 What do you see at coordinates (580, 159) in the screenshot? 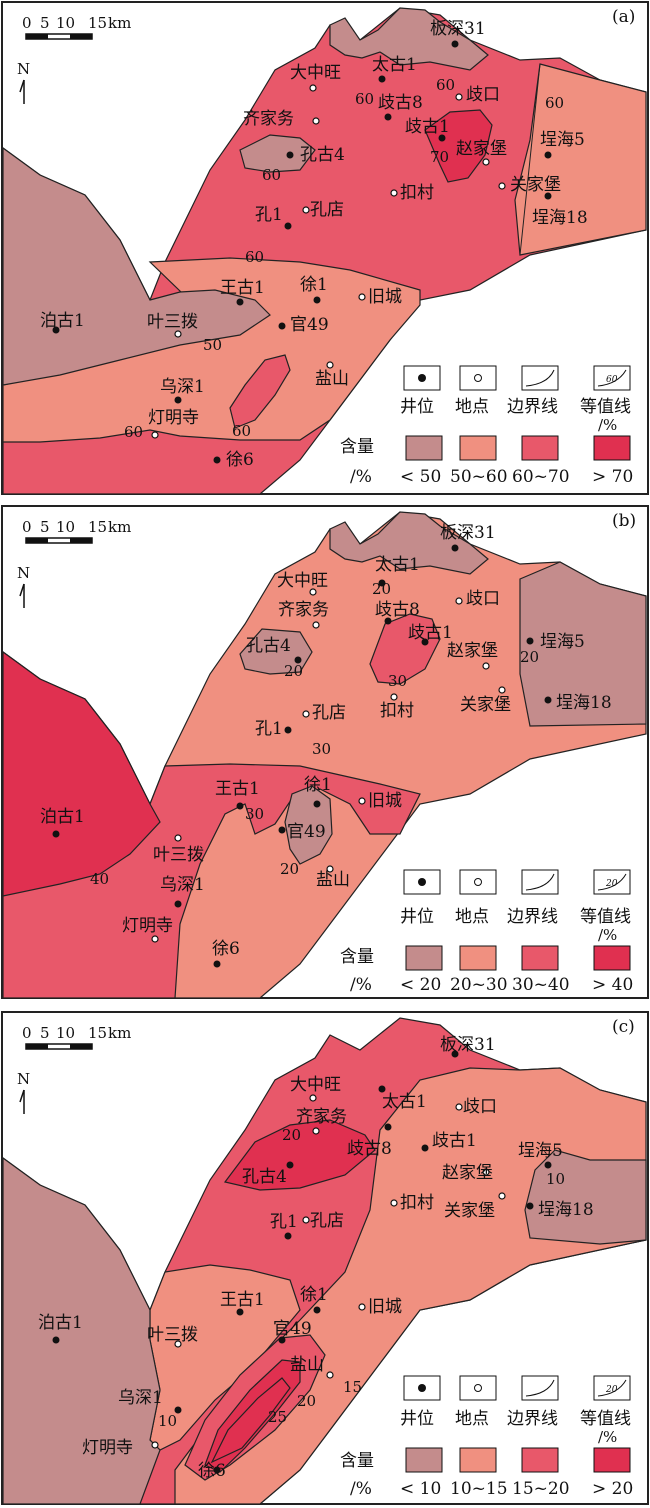
I see `region-50-60-east` at bounding box center [580, 159].